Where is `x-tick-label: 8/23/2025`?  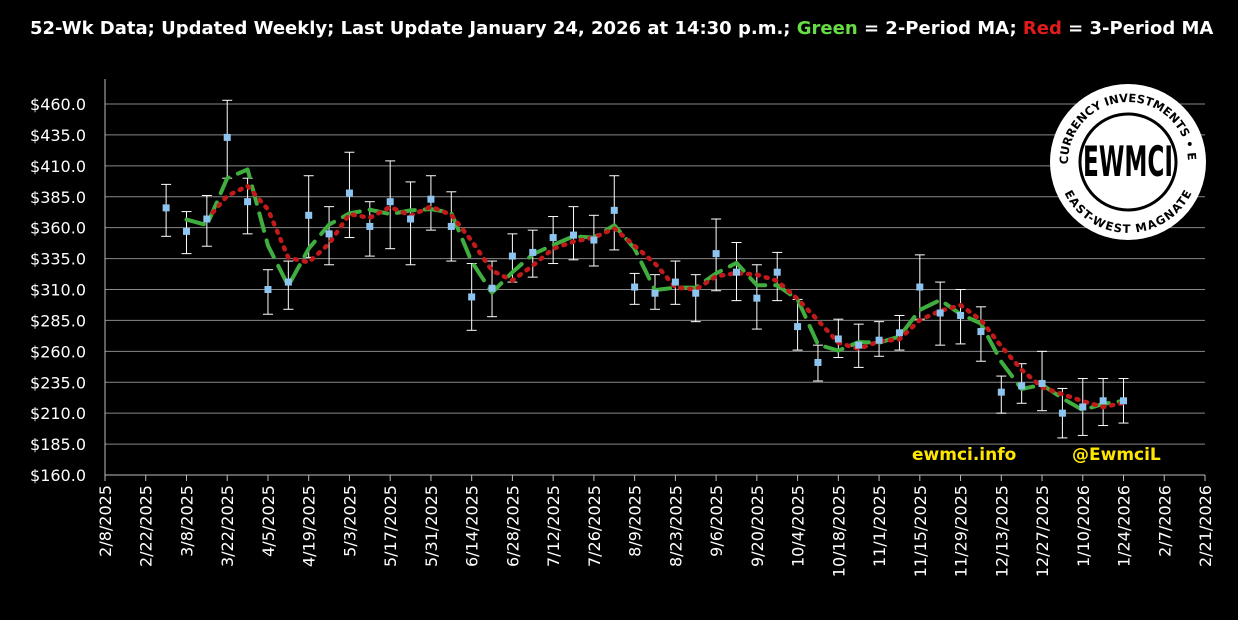 x-tick-label: 8/23/2025 is located at coordinates (675, 526).